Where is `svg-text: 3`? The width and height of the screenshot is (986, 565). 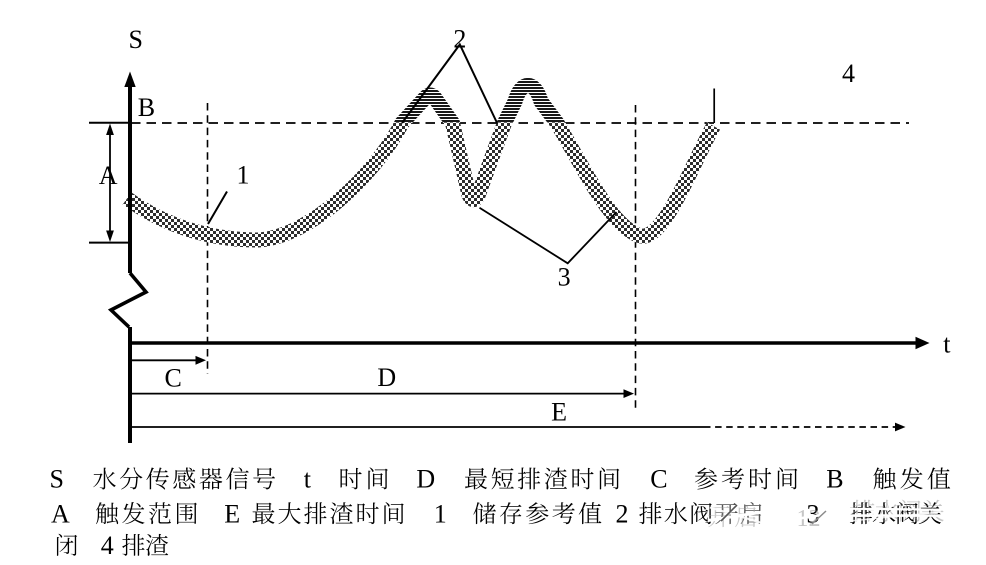 svg-text: 3 is located at coordinates (564, 276).